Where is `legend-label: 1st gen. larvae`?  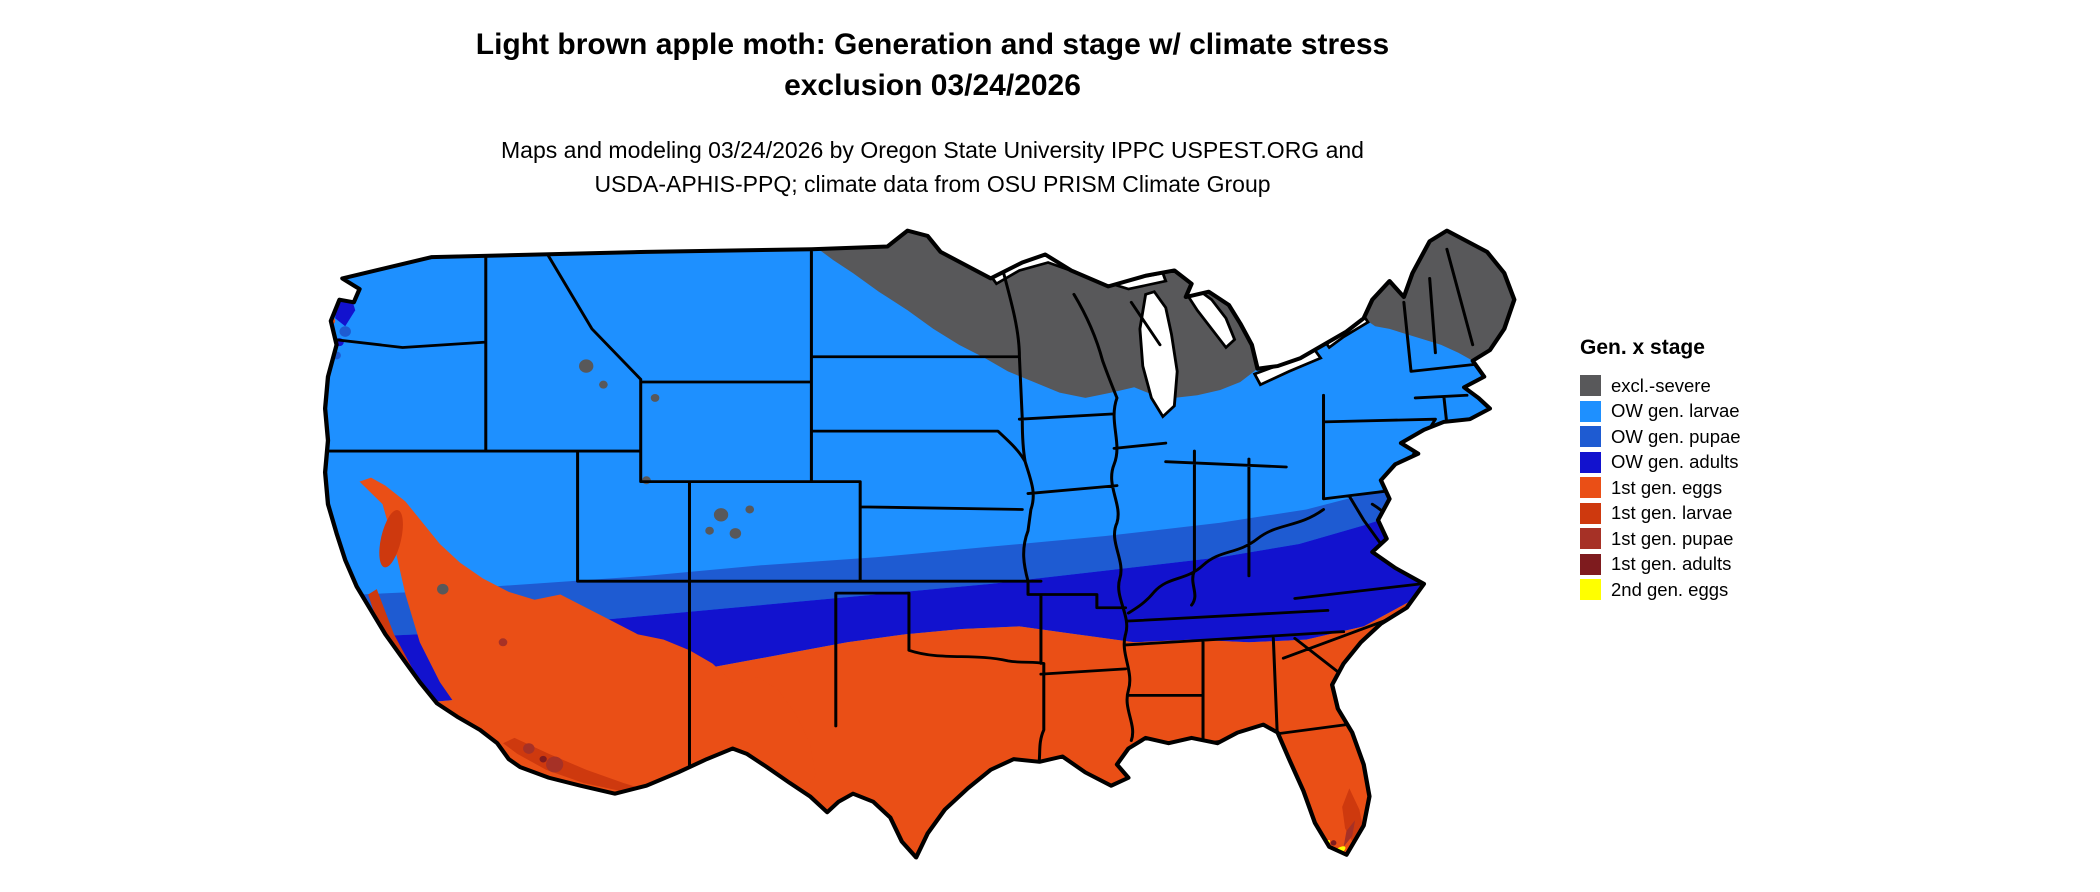 legend-label: 1st gen. larvae is located at coordinates (1672, 513).